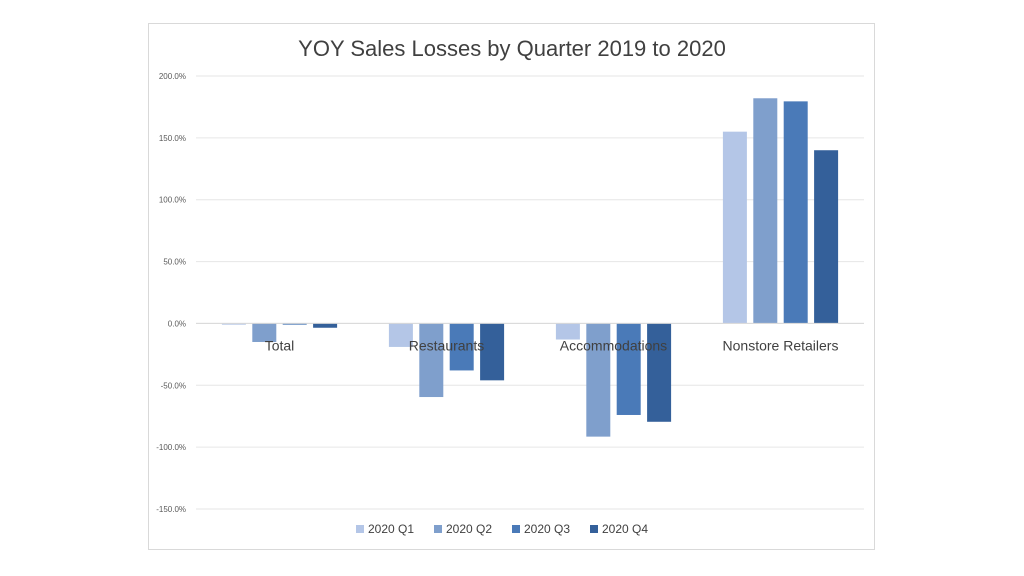 This screenshot has height=576, width=1024. I want to click on legend-label: 2020 Q2, so click(469, 529).